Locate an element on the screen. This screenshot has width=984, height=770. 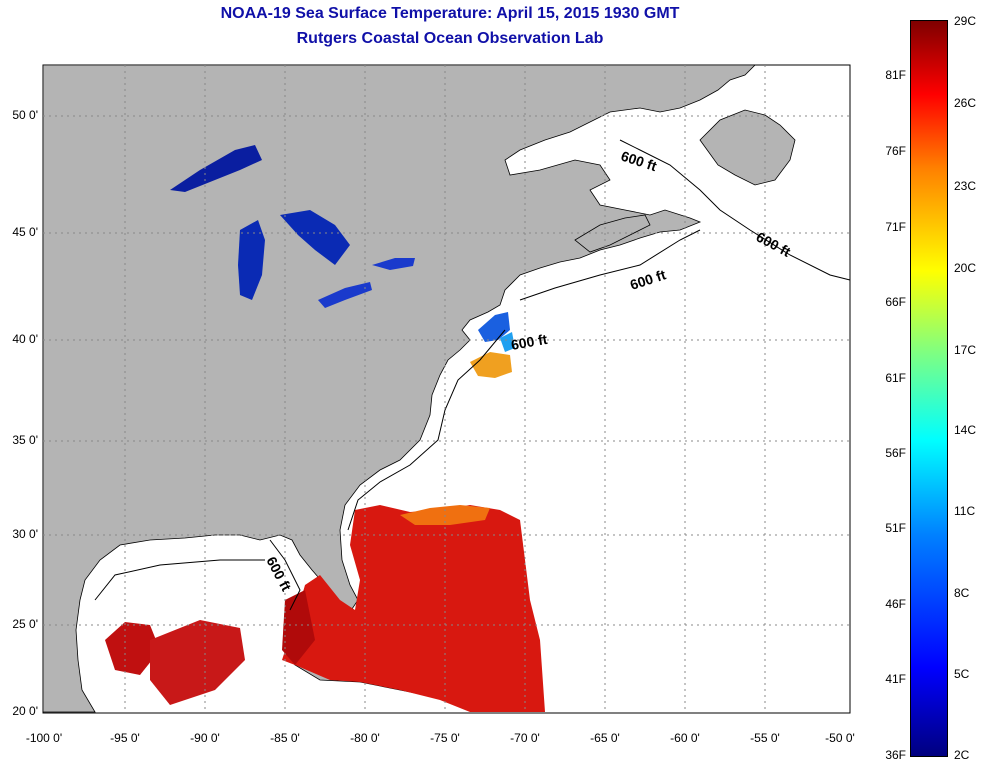
colorbar-c-label: 14C is located at coordinates (965, 430).